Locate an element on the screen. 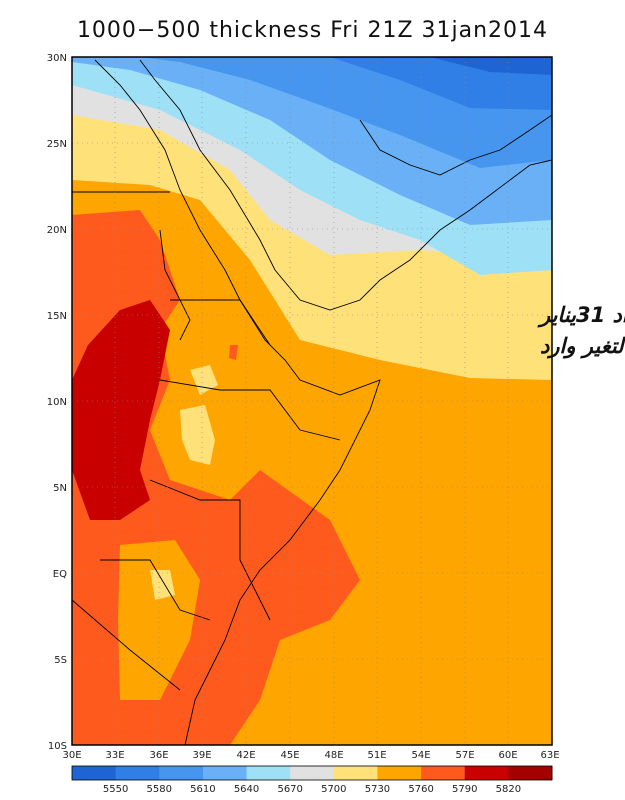 The width and height of the screenshot is (625, 800). lon-tick: 33E is located at coordinates (114, 755).